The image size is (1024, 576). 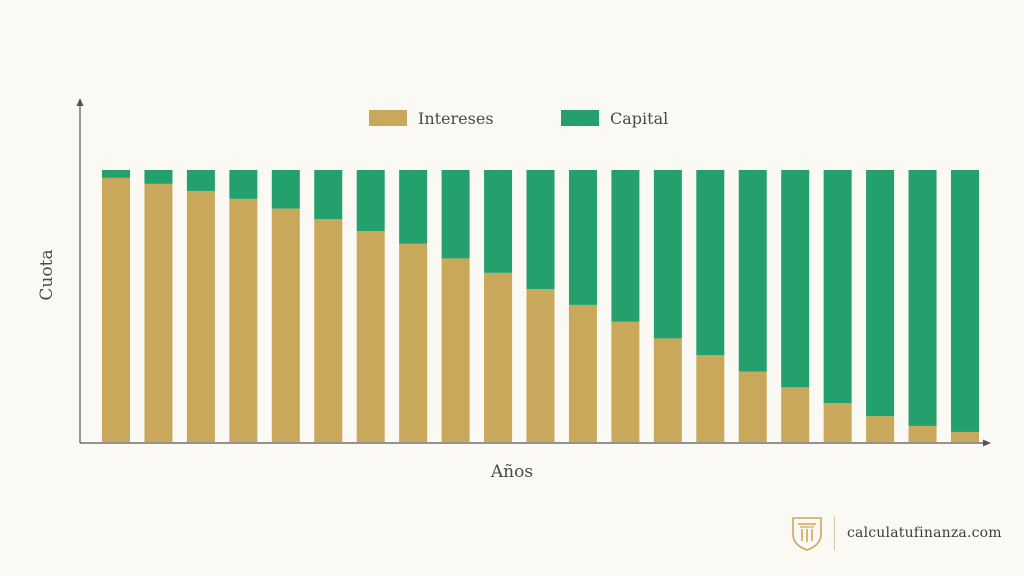 What do you see at coordinates (924, 533) in the screenshot?
I see `brand-name: calculatufinanza.com` at bounding box center [924, 533].